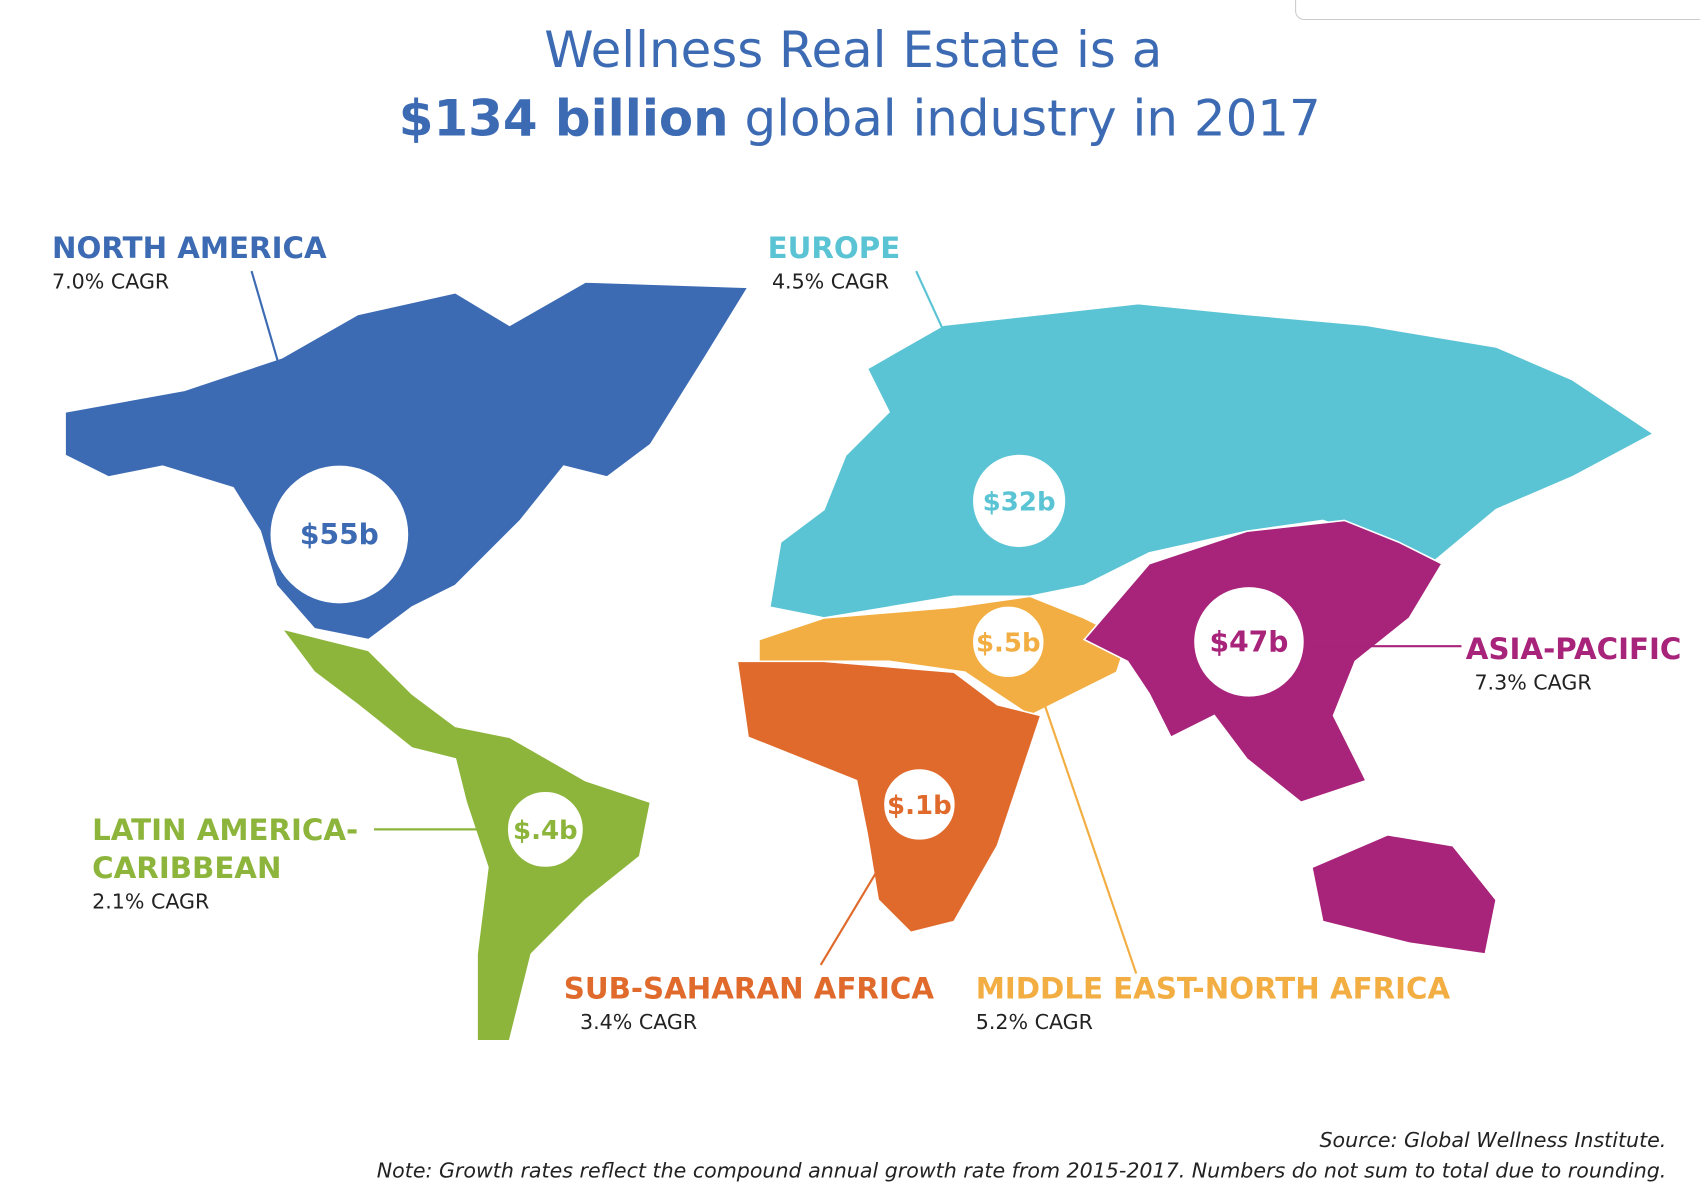  Describe the element at coordinates (1497, 10) in the screenshot. I see `popup-edge` at that location.